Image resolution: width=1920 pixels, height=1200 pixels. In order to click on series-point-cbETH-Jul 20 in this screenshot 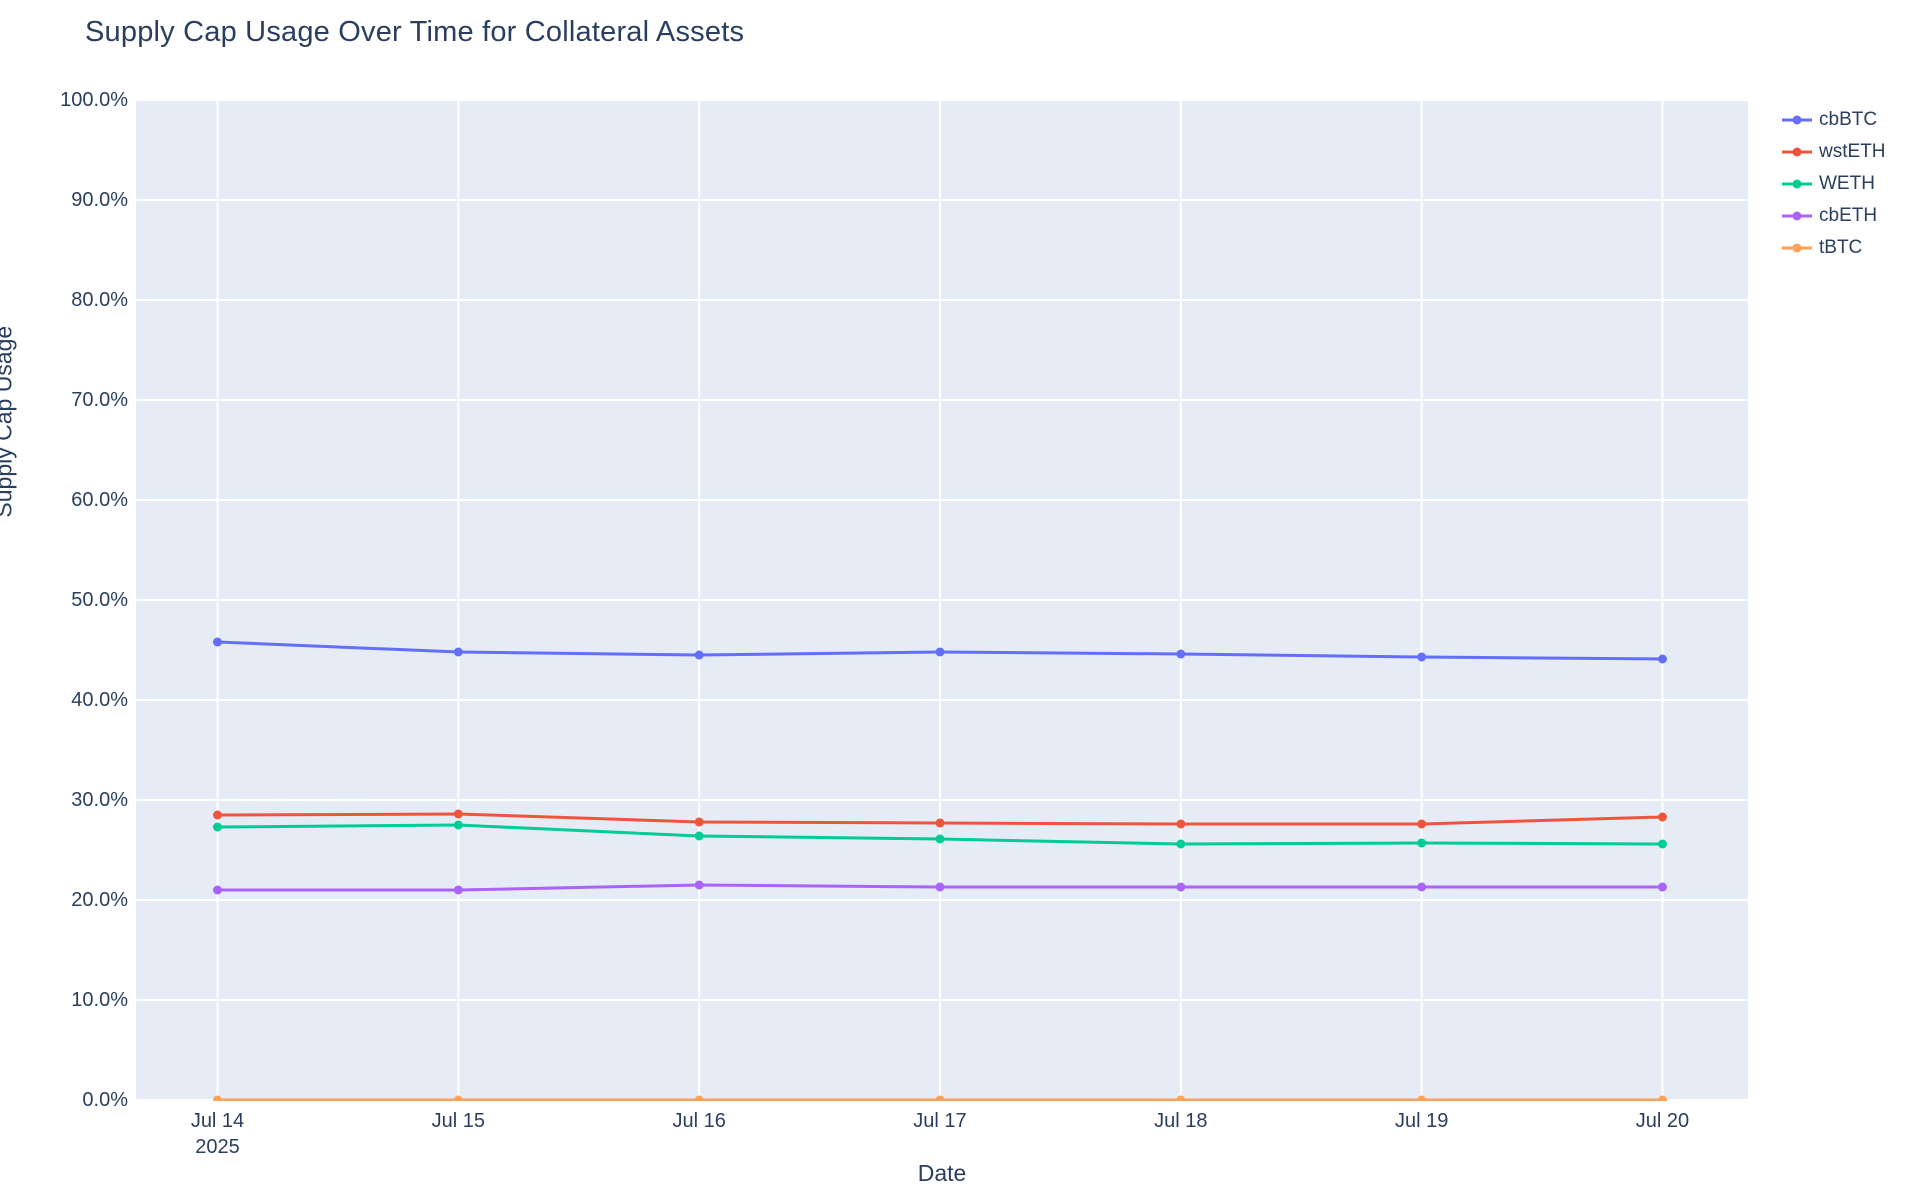, I will do `click(1662, 887)`.